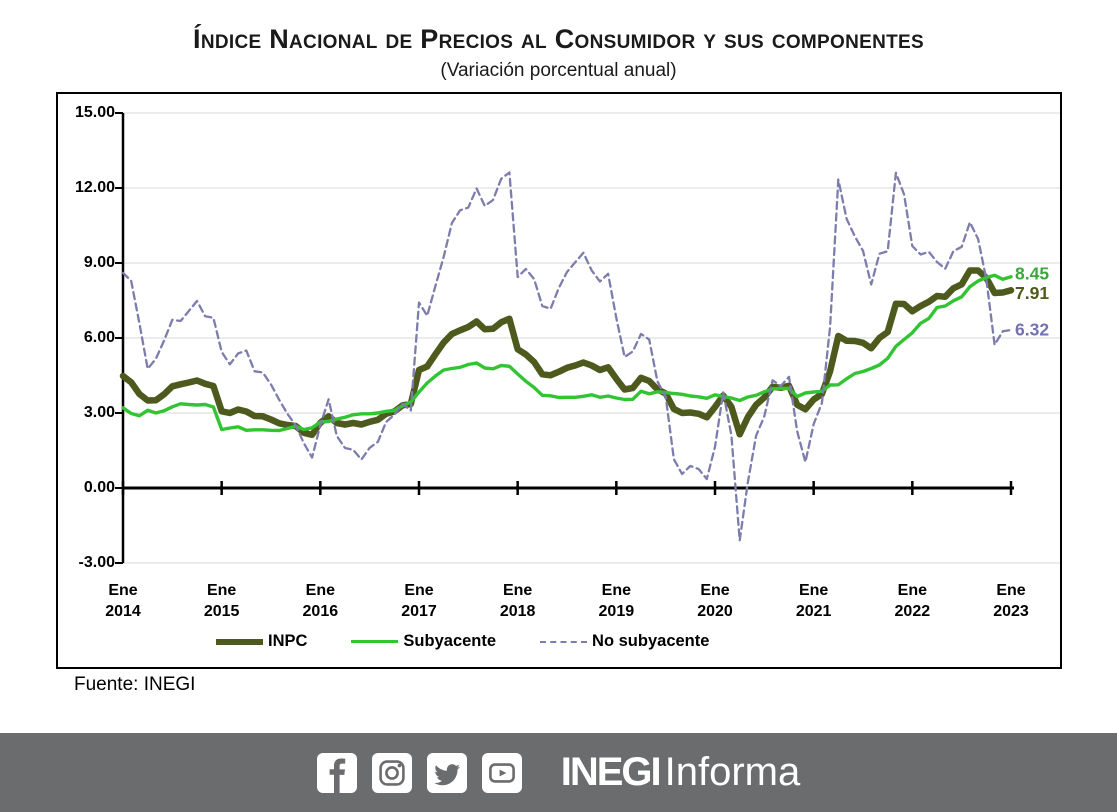  What do you see at coordinates (1032, 293) in the screenshot?
I see `end-label-7.91: 7.91` at bounding box center [1032, 293].